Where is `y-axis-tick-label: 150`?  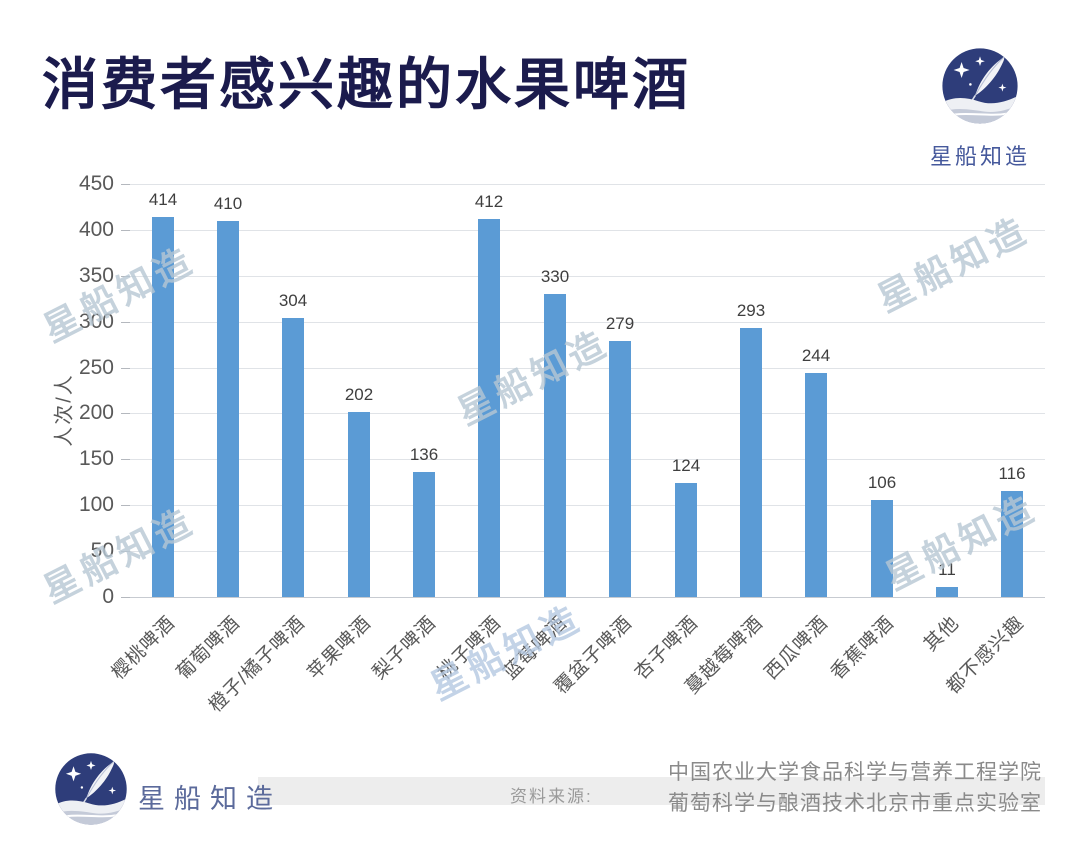
y-axis-tick-label: 150 is located at coordinates (96, 459).